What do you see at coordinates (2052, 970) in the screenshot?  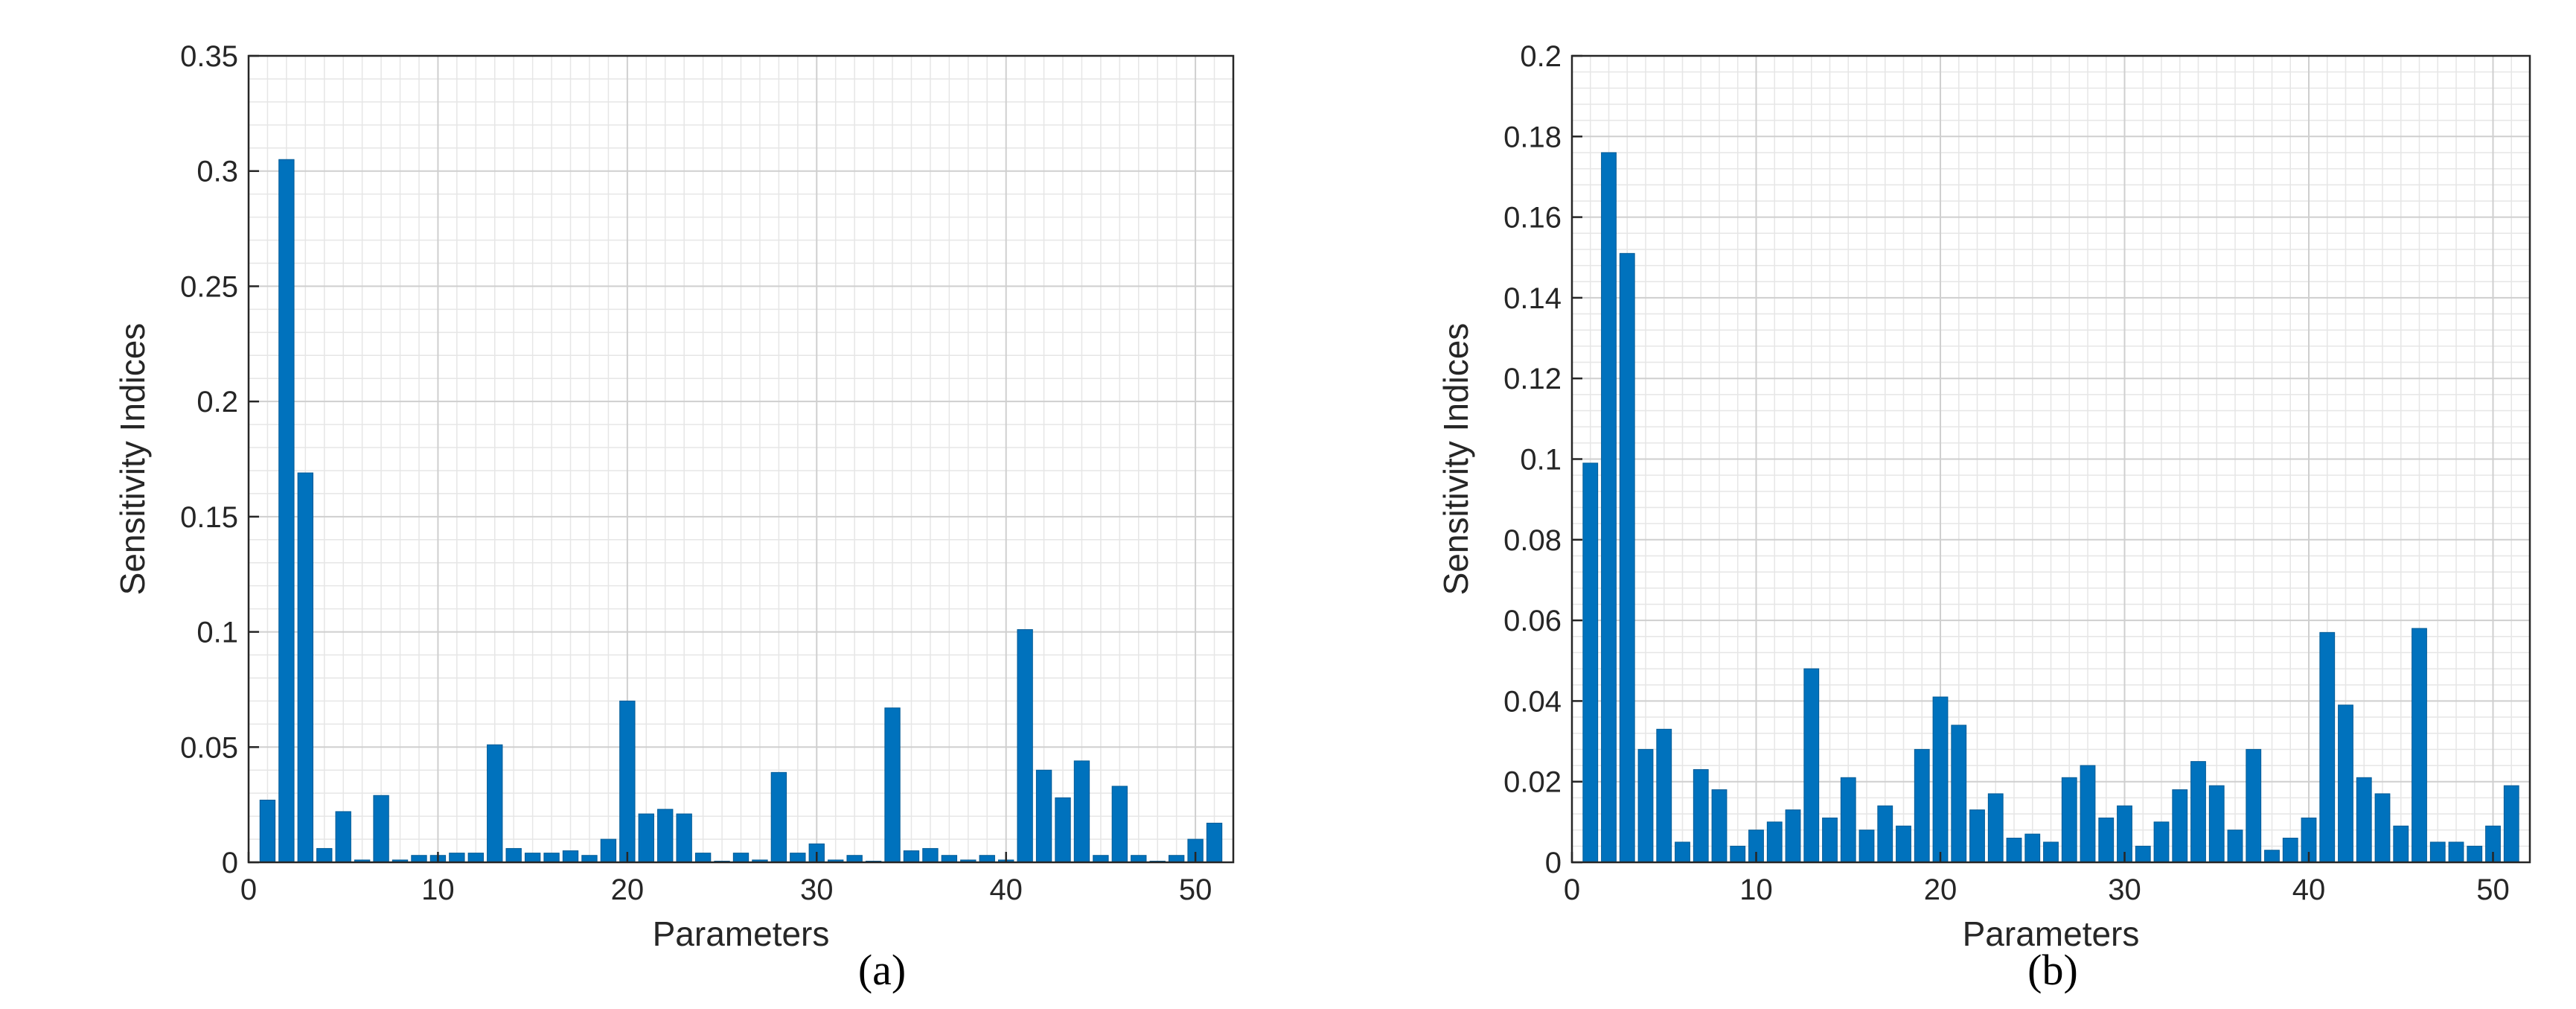 I see `caption-b: (b)` at bounding box center [2052, 970].